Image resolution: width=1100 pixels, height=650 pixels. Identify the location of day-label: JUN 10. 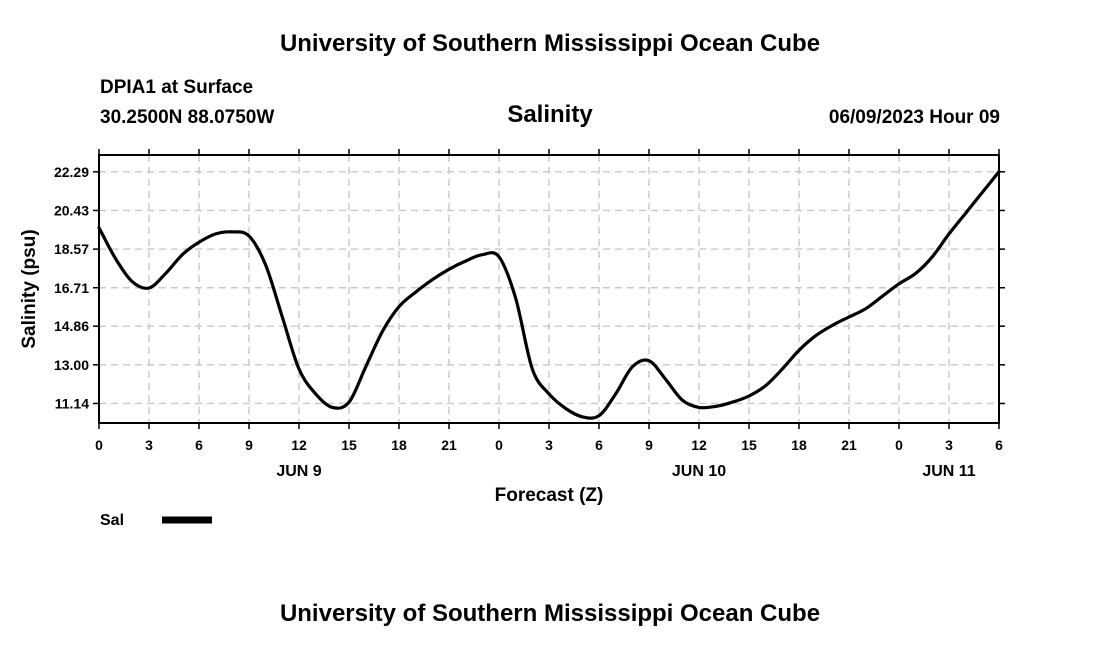
(699, 471).